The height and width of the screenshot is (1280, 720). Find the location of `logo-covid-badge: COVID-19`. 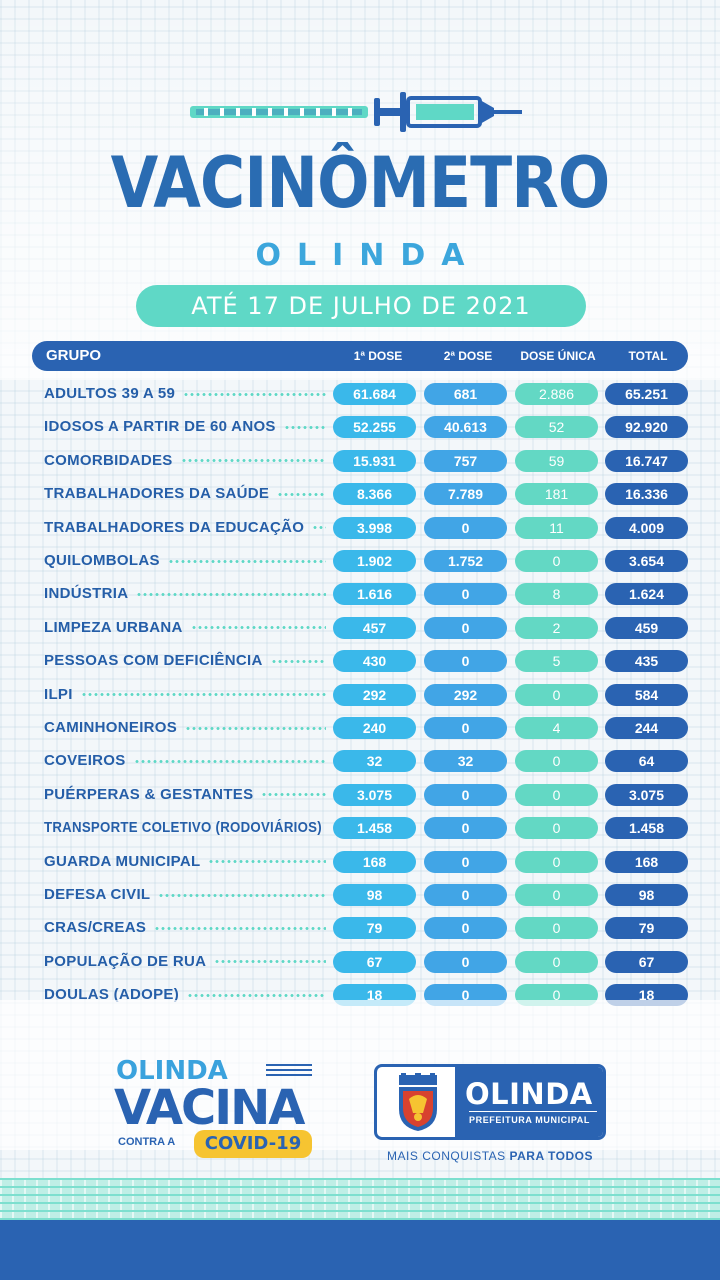

logo-covid-badge: COVID-19 is located at coordinates (253, 1144).